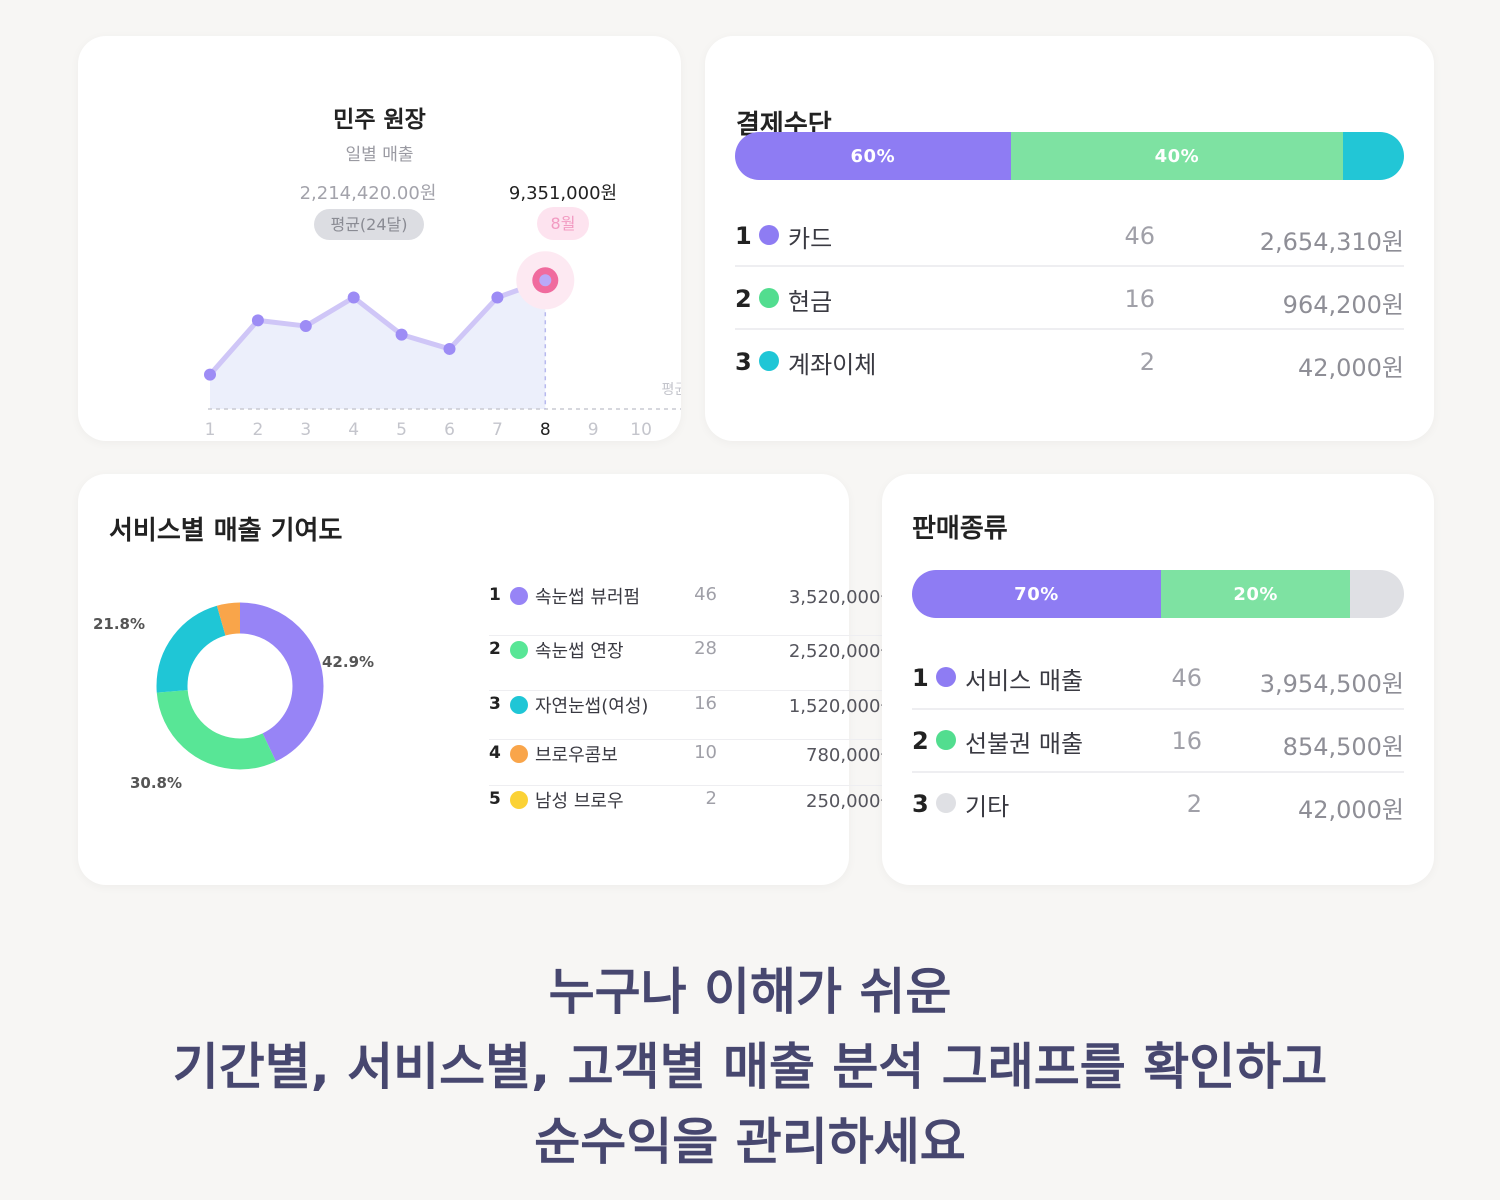 This screenshot has height=1200, width=1500. I want to click on caption-line-2: 기간별, 서비스별, 고객별 매출 분석 그래프를 확인하고, so click(750, 1067).